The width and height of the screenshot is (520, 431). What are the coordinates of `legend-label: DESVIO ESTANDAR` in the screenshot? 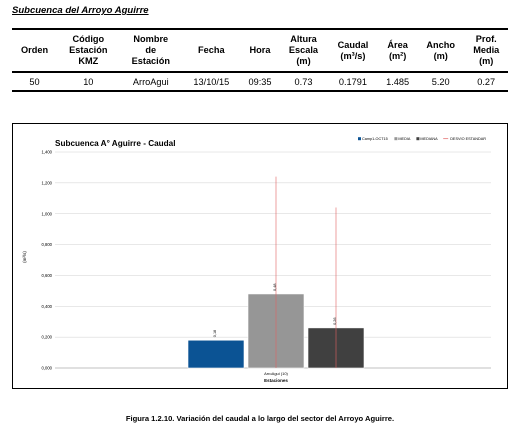 It's located at (468, 139).